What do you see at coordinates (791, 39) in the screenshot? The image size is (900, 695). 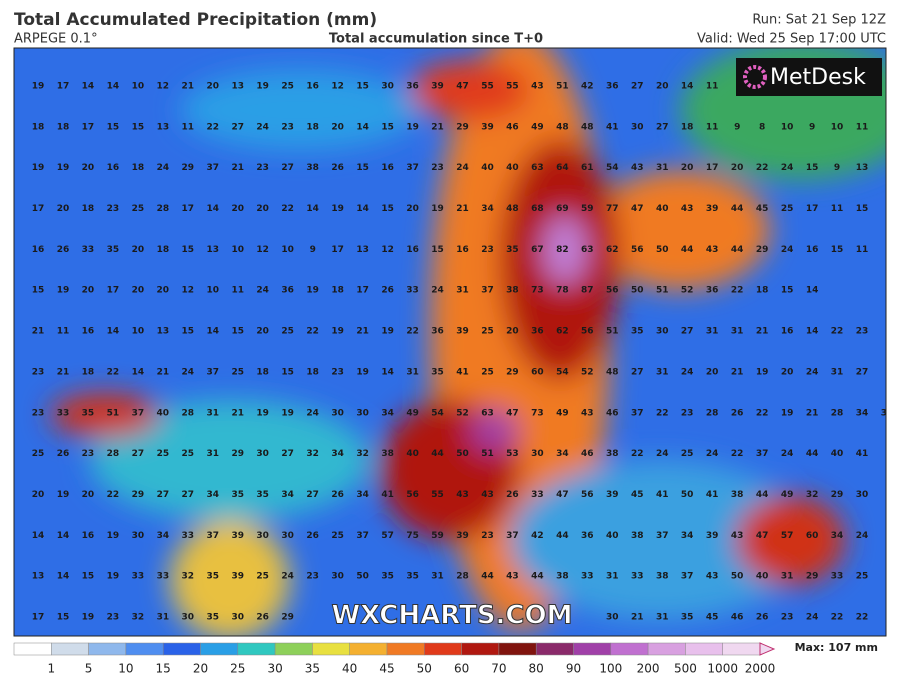 I see `valid-time: Valid: Wed 25 Sep 17:00 UTC` at bounding box center [791, 39].